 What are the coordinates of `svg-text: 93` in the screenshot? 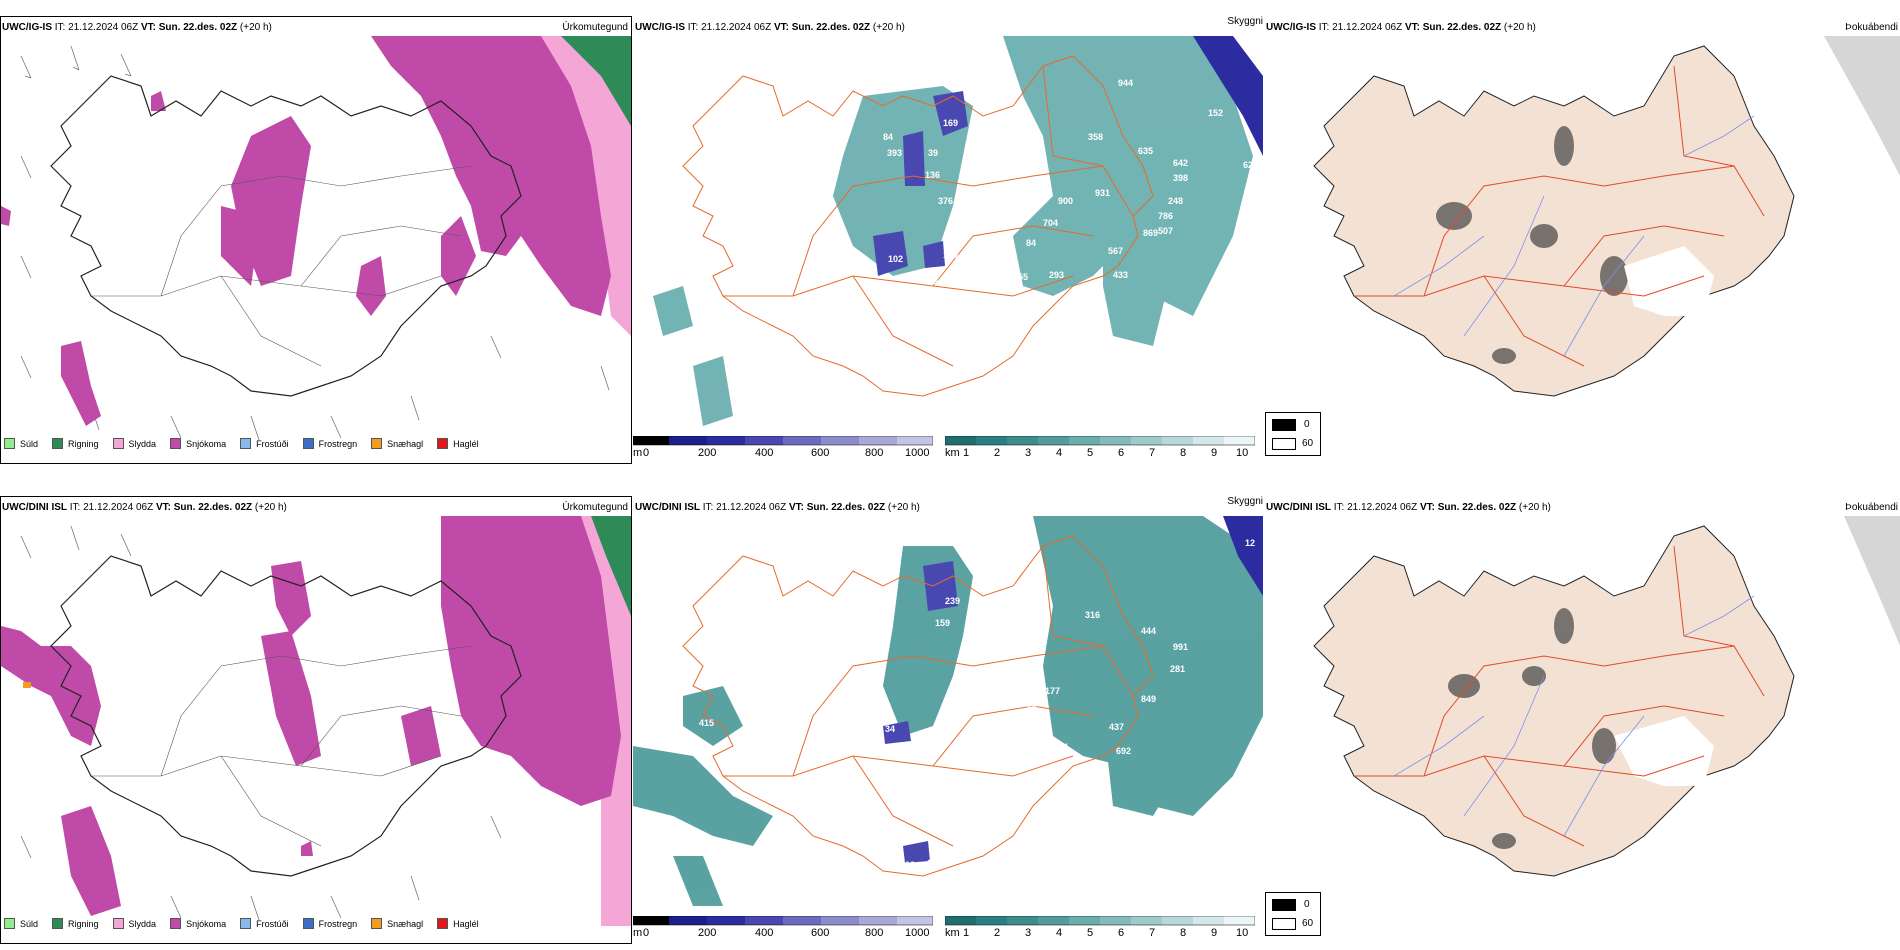 It's located at (910, 865).